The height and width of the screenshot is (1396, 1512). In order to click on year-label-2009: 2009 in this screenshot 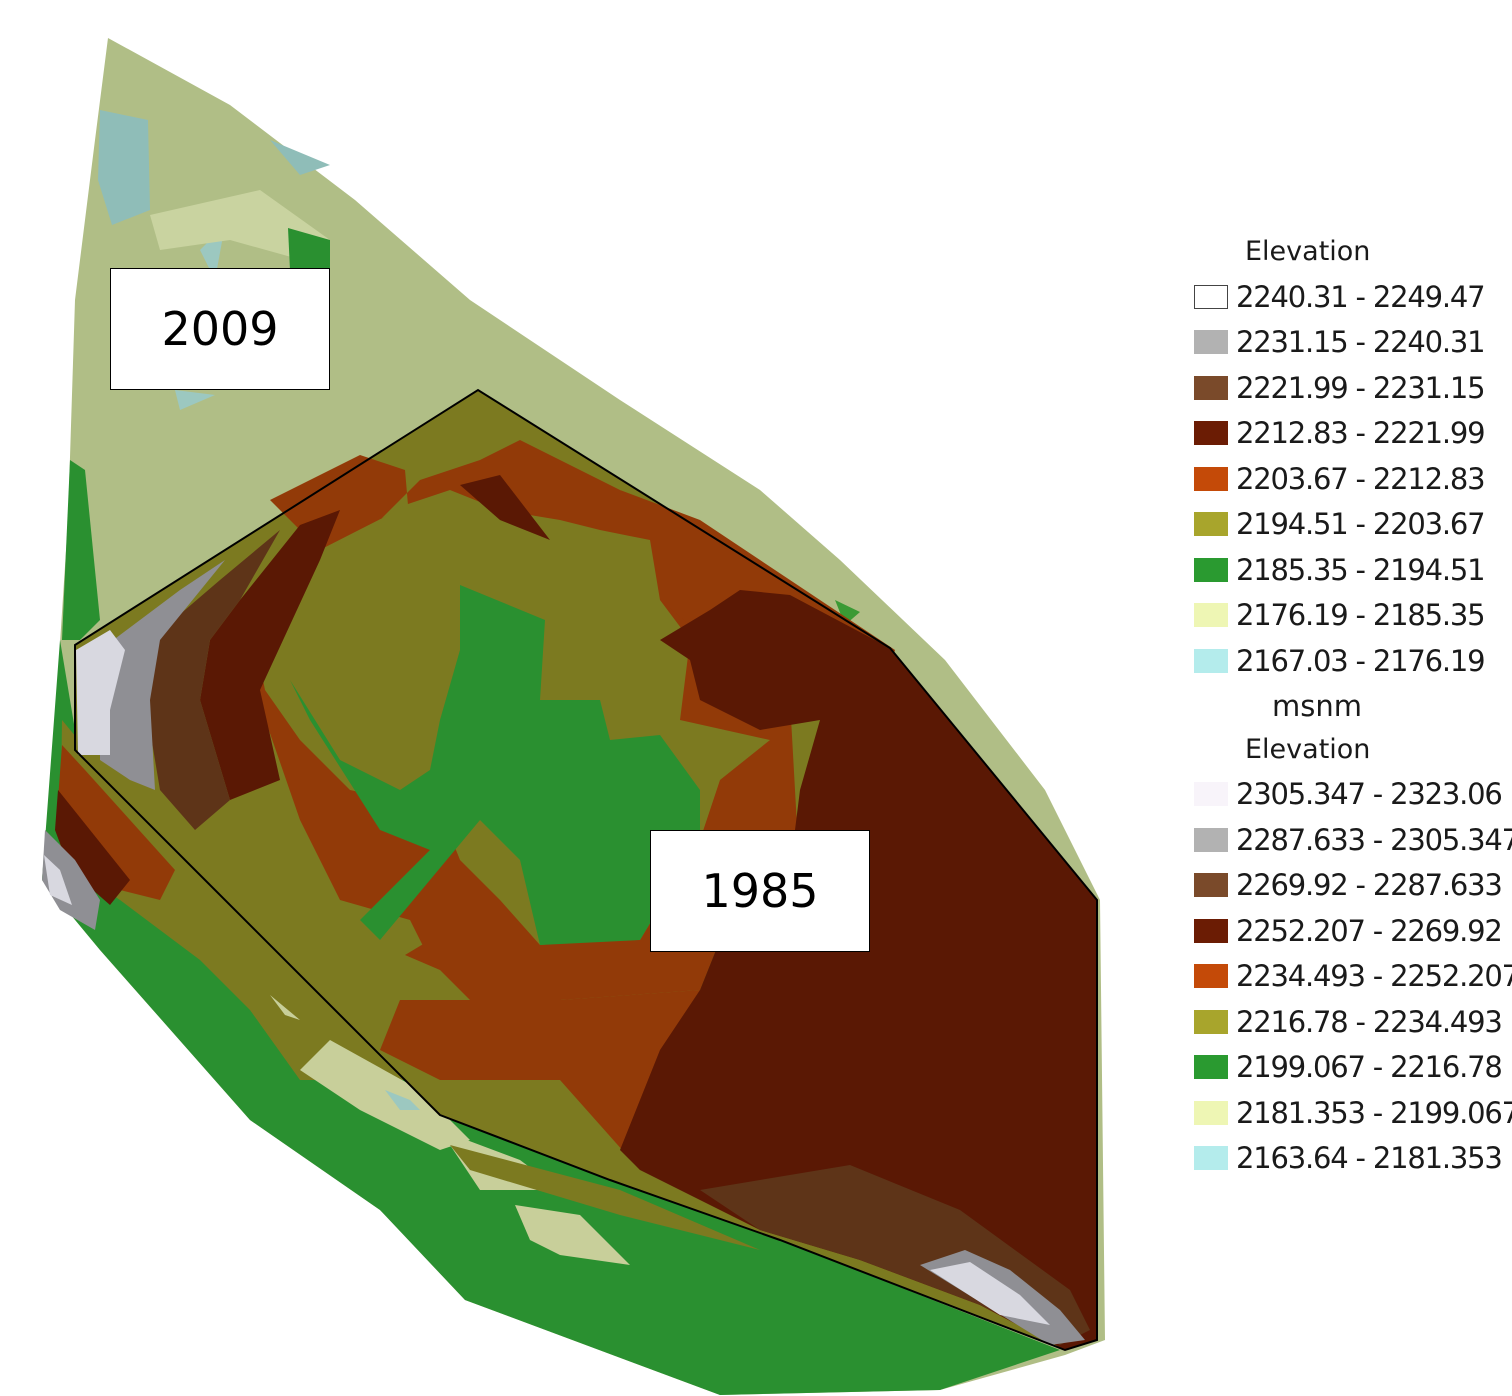, I will do `click(220, 329)`.